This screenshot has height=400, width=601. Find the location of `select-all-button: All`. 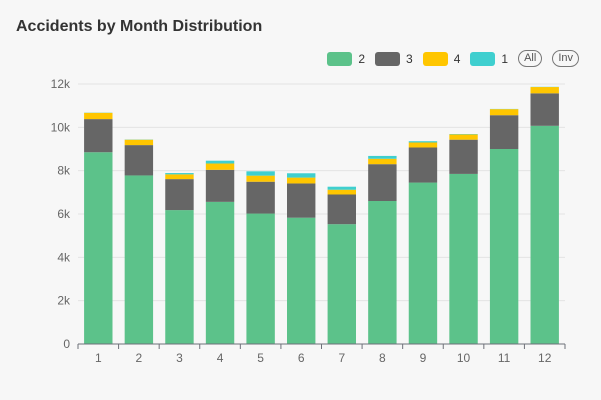

select-all-button: All is located at coordinates (530, 58).